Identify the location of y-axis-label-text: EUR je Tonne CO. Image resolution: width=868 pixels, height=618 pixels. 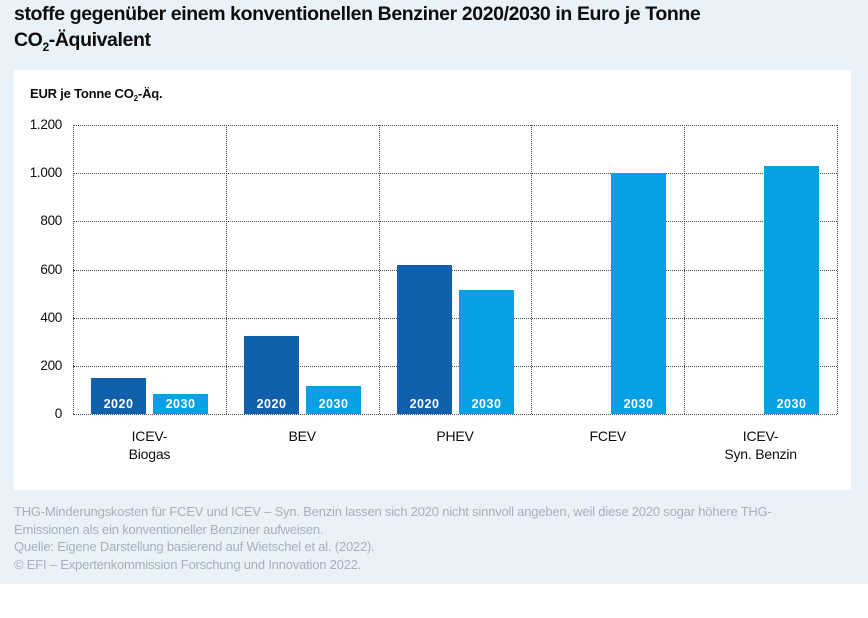
(82, 93).